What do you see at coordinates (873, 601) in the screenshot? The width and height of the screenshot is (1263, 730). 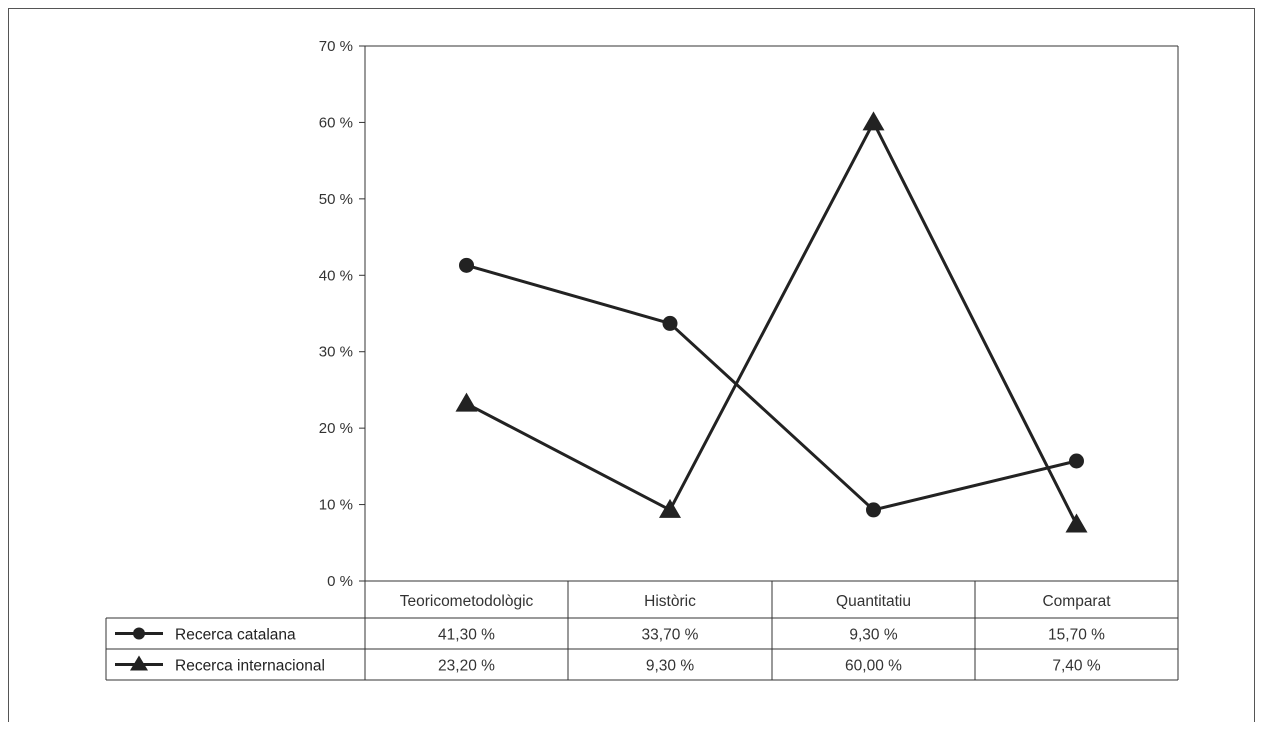 I see `category-label: Quantitatiu` at bounding box center [873, 601].